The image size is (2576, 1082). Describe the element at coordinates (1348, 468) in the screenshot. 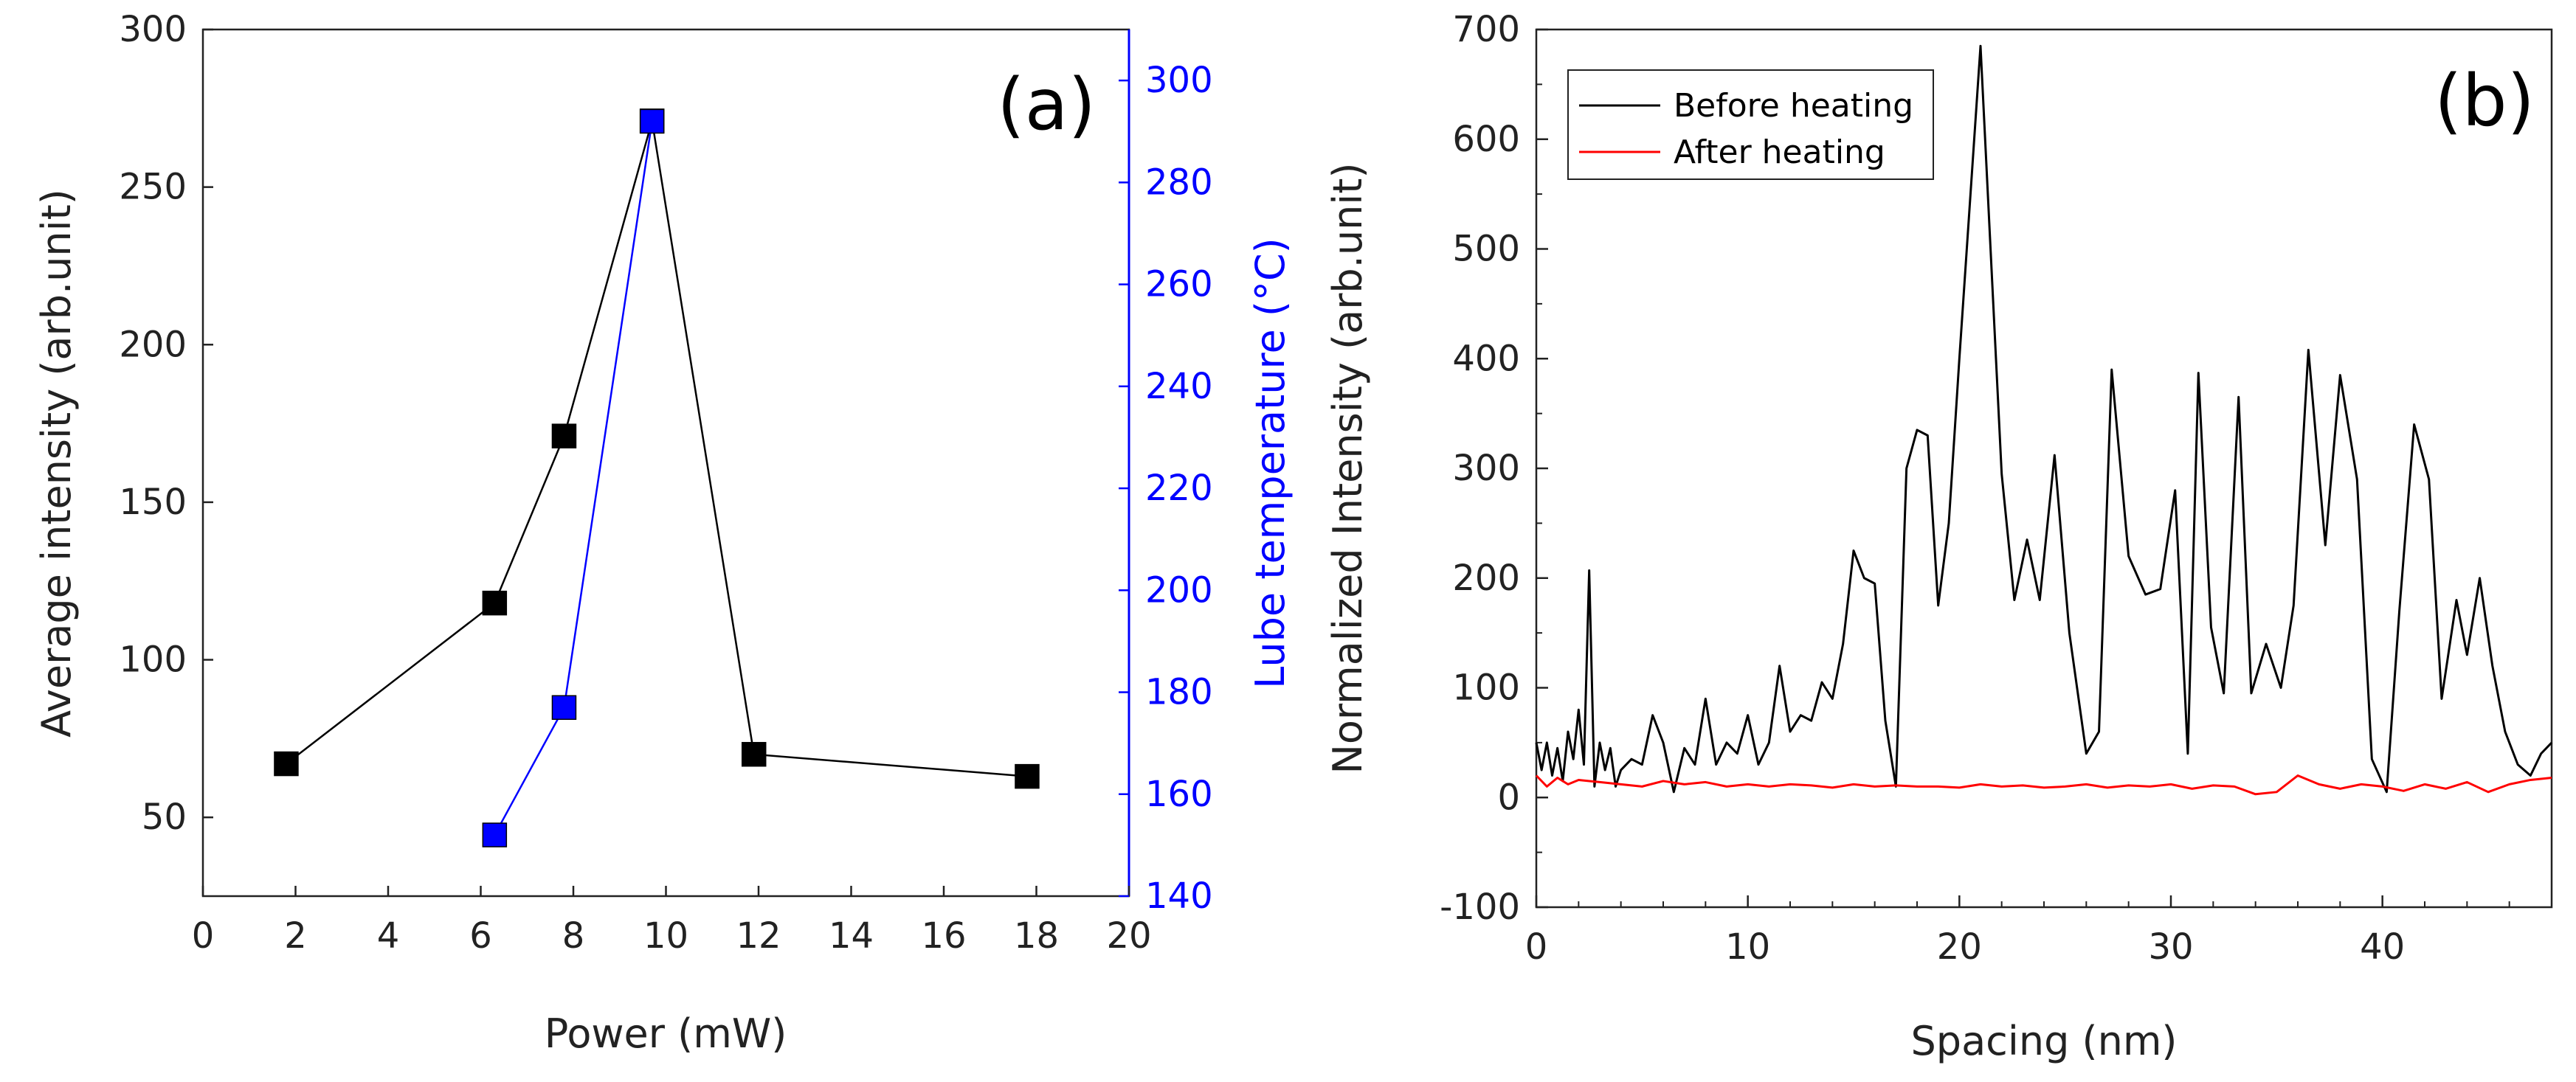

I see `panel-b-y-axis-title: Normalized Intensity (arb.unit)` at that location.